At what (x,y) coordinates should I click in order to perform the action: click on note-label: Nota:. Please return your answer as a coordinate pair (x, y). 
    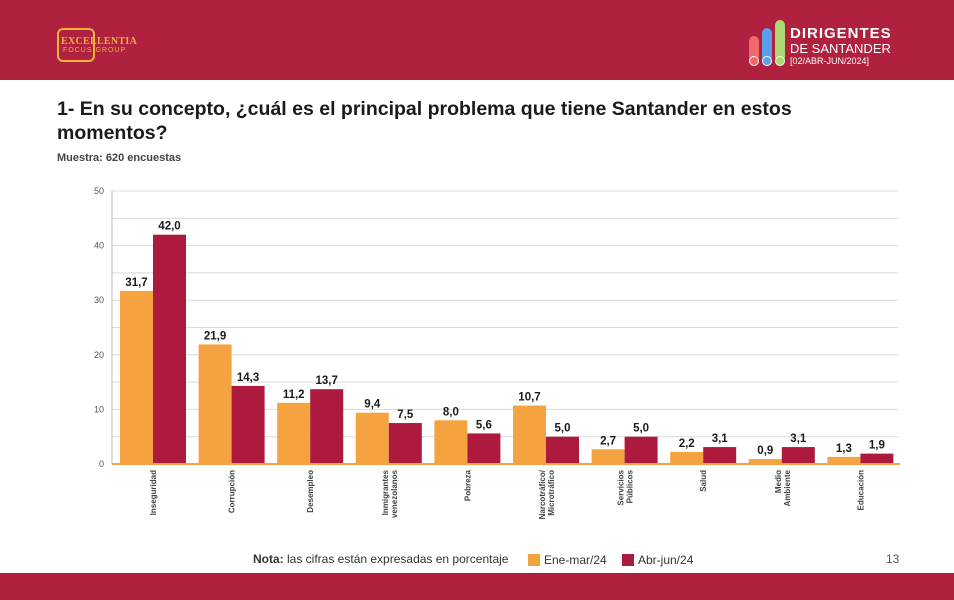
    Looking at the image, I should click on (268, 559).